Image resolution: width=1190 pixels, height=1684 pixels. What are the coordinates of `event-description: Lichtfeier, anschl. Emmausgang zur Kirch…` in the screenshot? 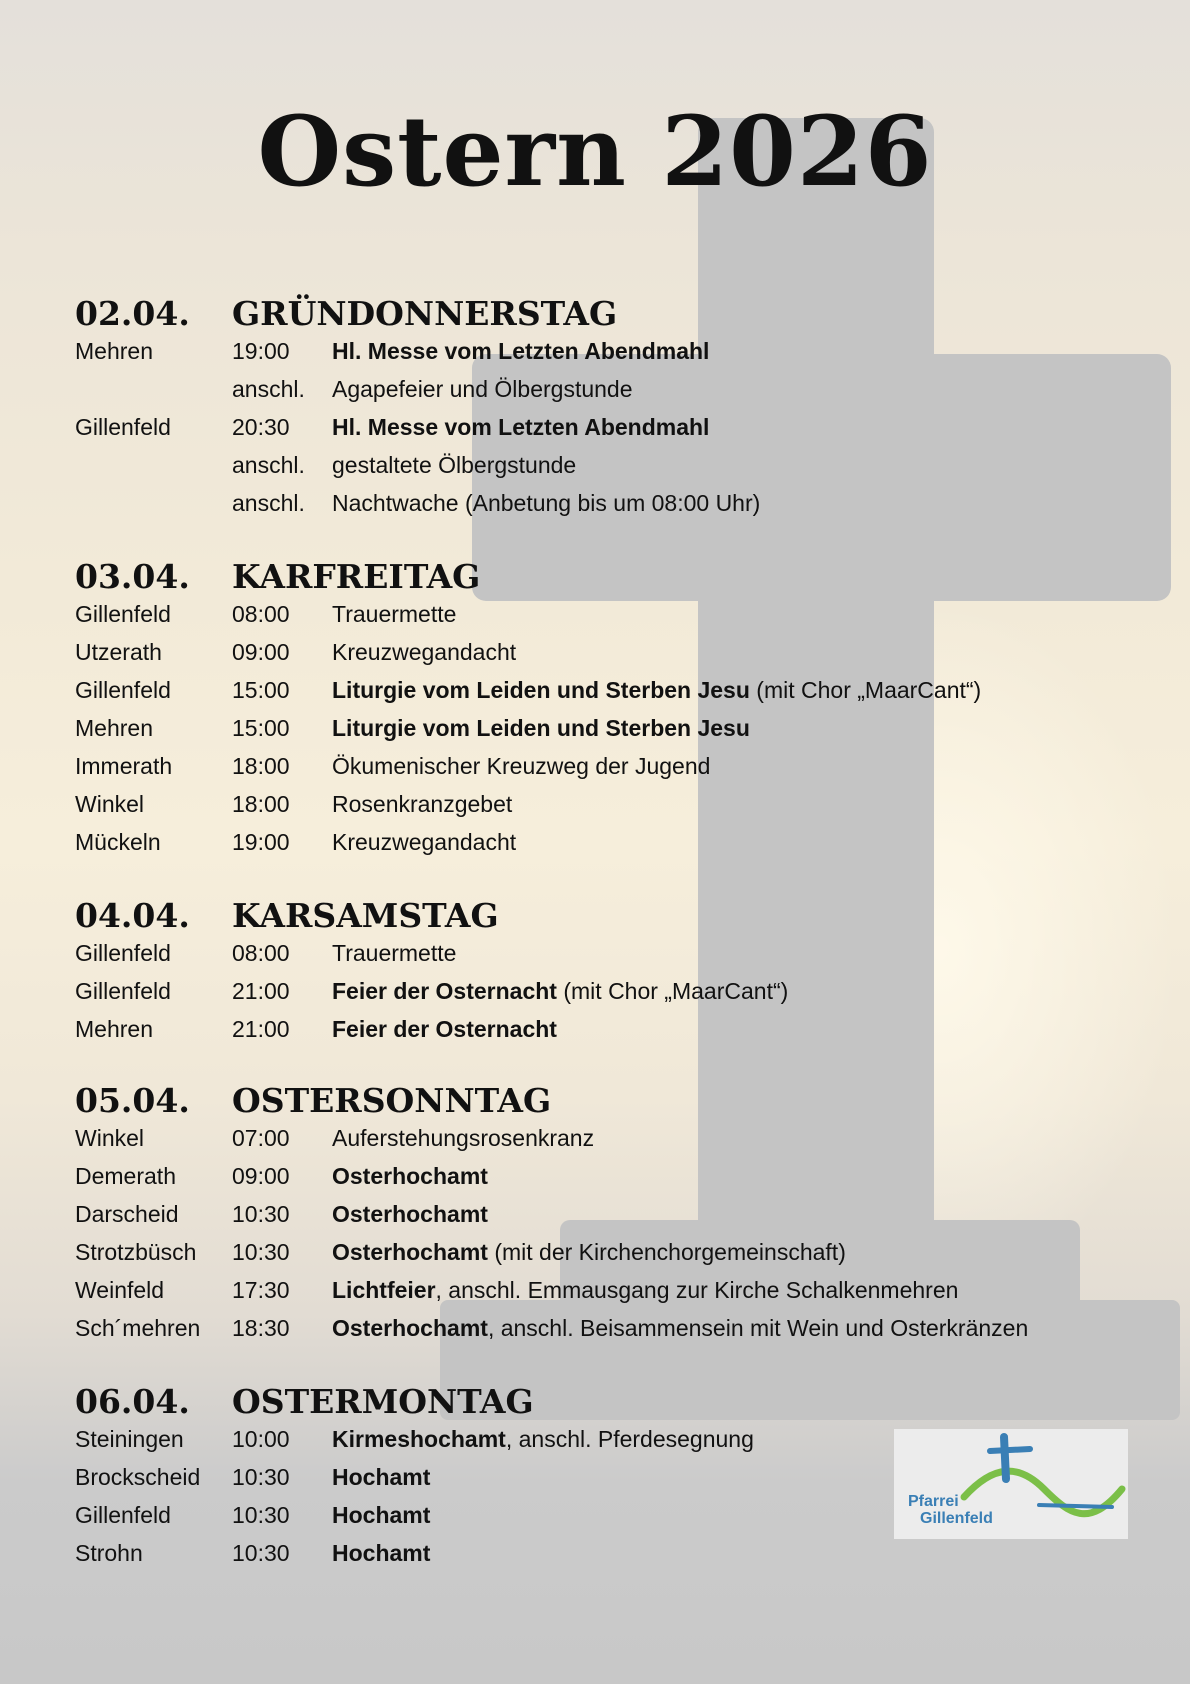 It's located at (645, 1290).